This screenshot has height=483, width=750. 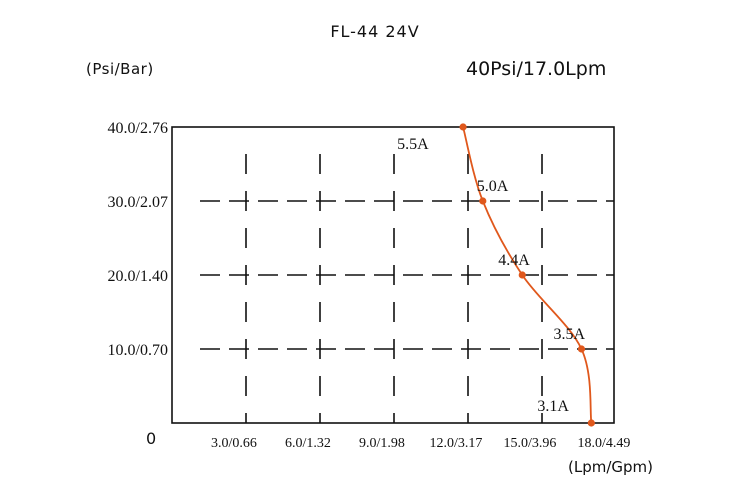 I want to click on x-tick-label-5: 18.0/4.49, so click(x=604, y=443).